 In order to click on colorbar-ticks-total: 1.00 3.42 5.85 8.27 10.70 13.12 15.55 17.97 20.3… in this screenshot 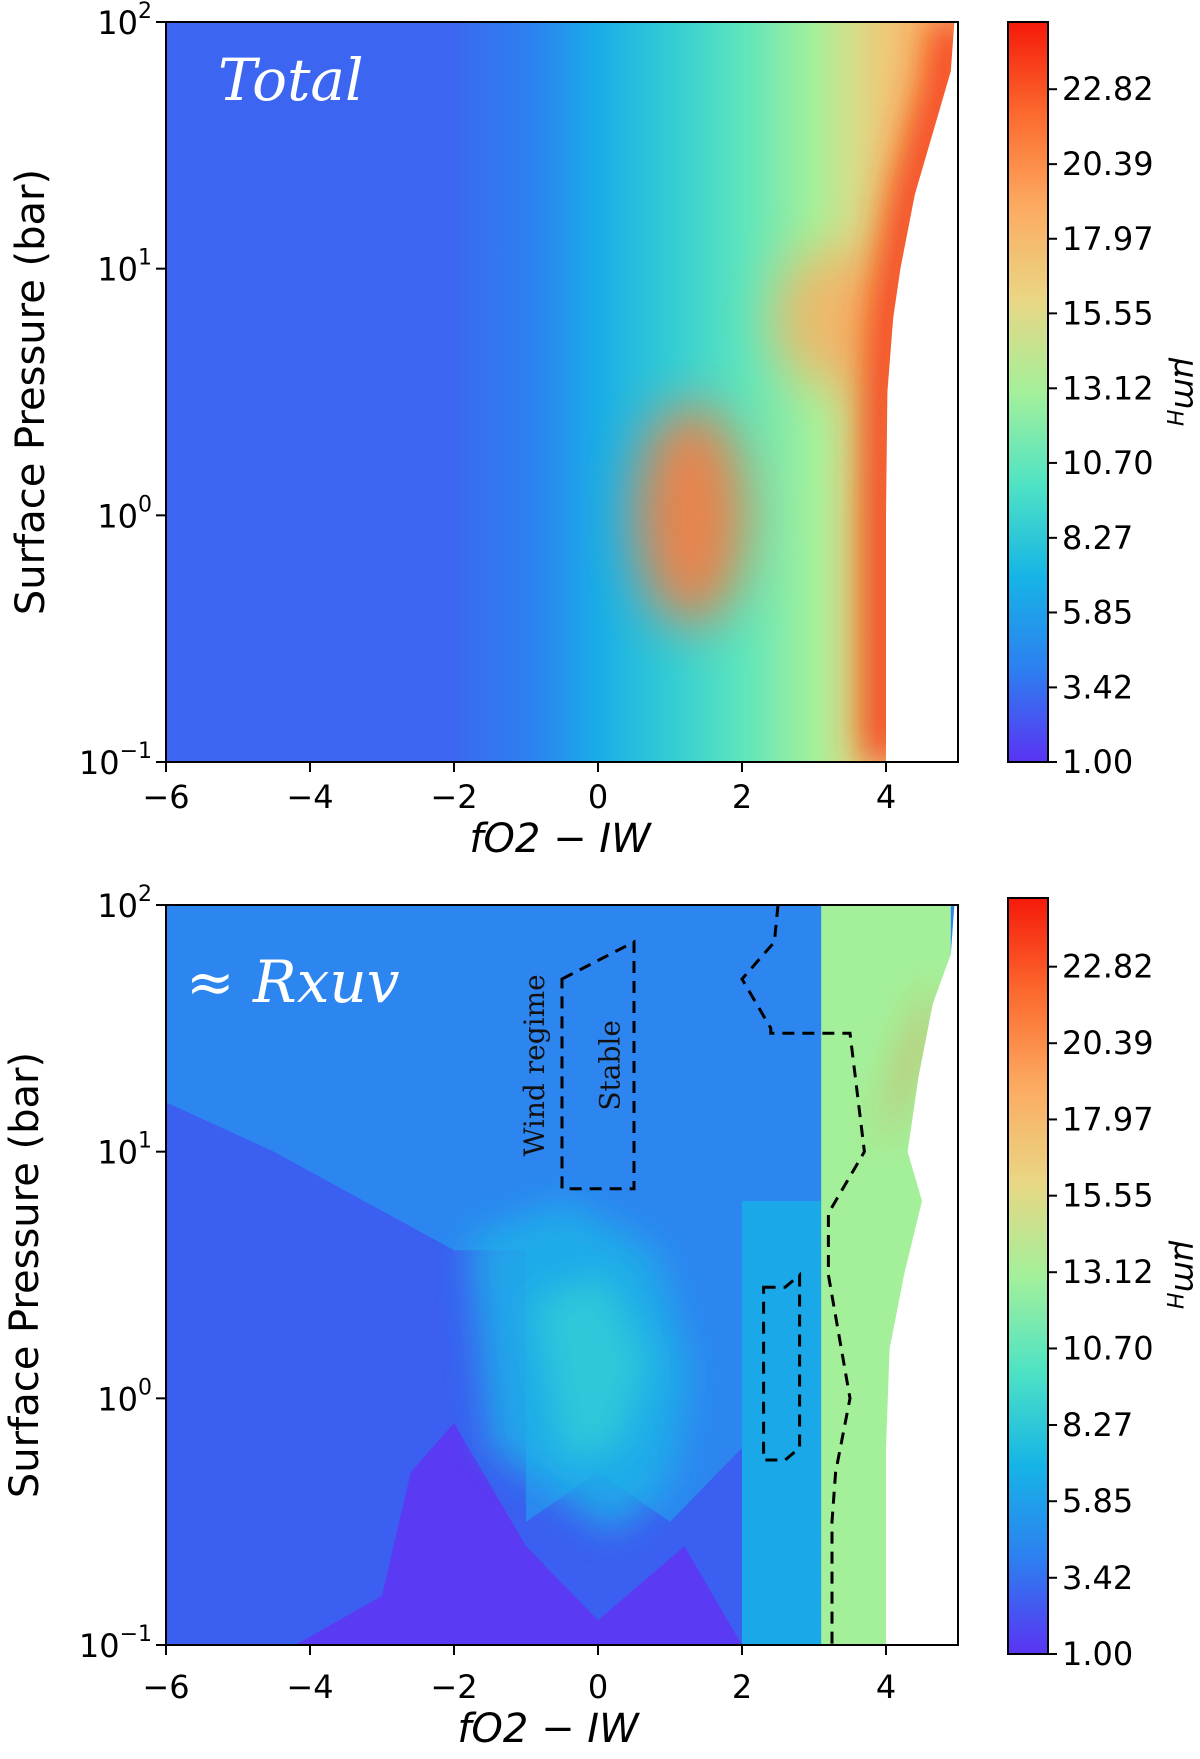, I will do `click(1101, 425)`.